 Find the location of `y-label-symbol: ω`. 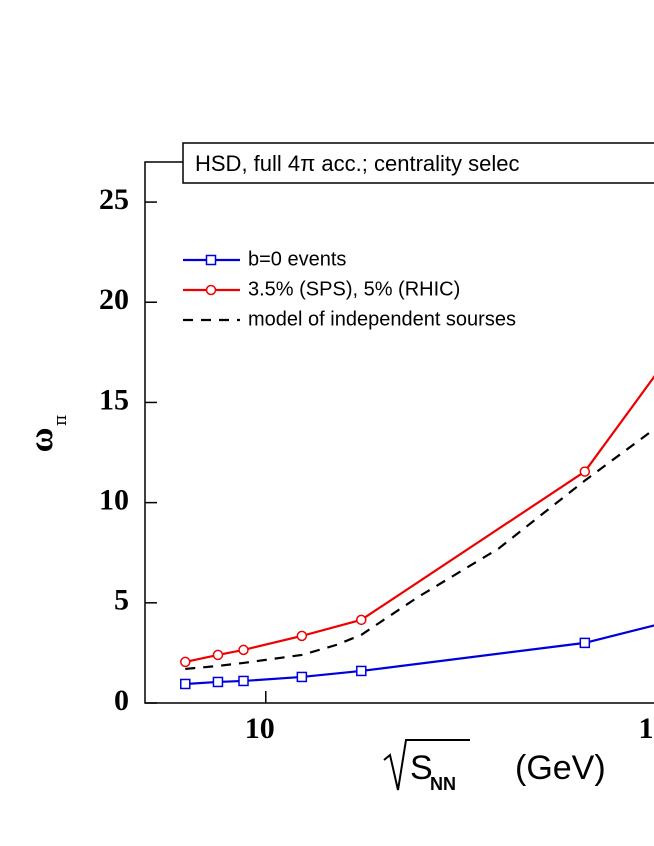

y-label-symbol: ω is located at coordinates (41, 440).